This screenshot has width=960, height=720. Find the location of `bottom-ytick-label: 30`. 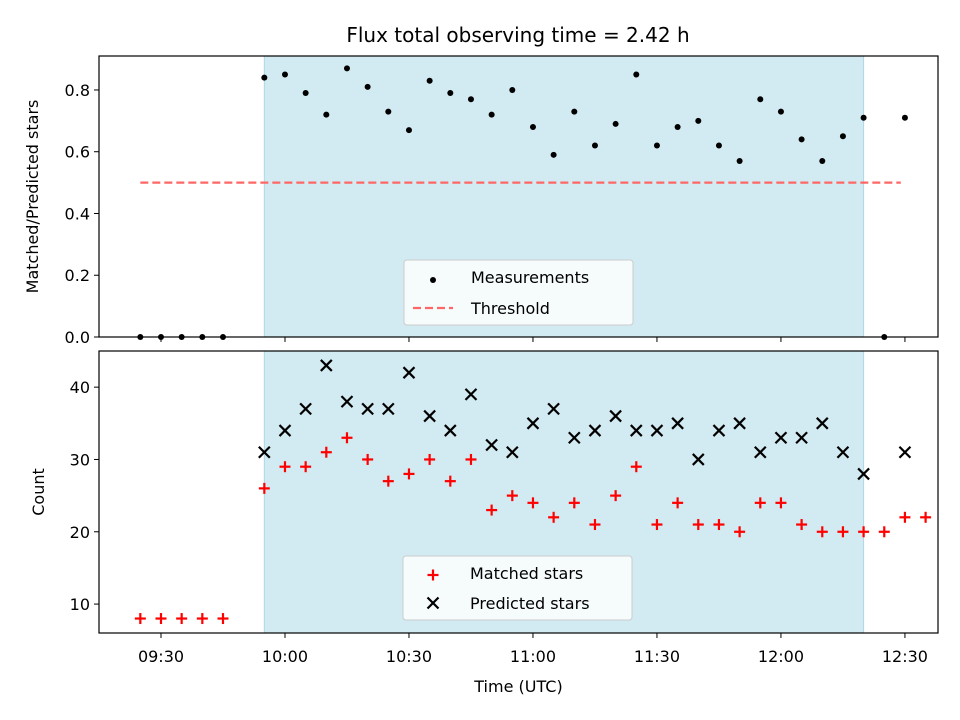

bottom-ytick-label: 30 is located at coordinates (80, 459).